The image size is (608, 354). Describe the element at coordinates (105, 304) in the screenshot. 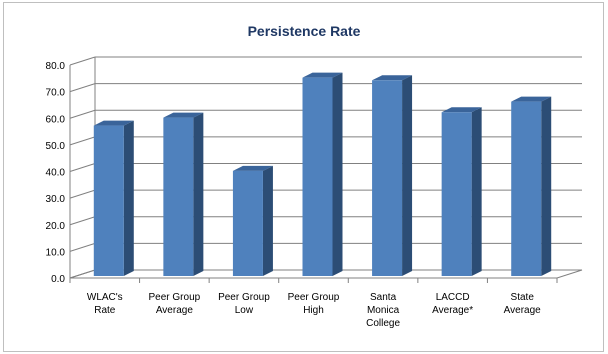

I see `x-category-label: WLAC's Rate` at that location.